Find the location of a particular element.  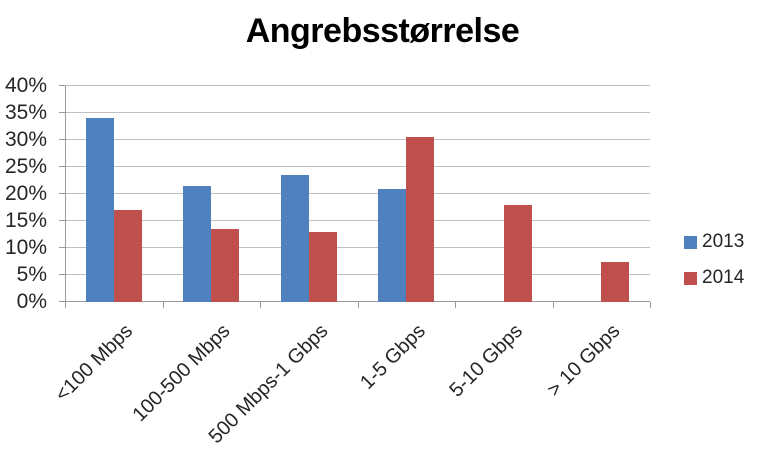

bar-2014-1-5 Gbps is located at coordinates (420, 219).